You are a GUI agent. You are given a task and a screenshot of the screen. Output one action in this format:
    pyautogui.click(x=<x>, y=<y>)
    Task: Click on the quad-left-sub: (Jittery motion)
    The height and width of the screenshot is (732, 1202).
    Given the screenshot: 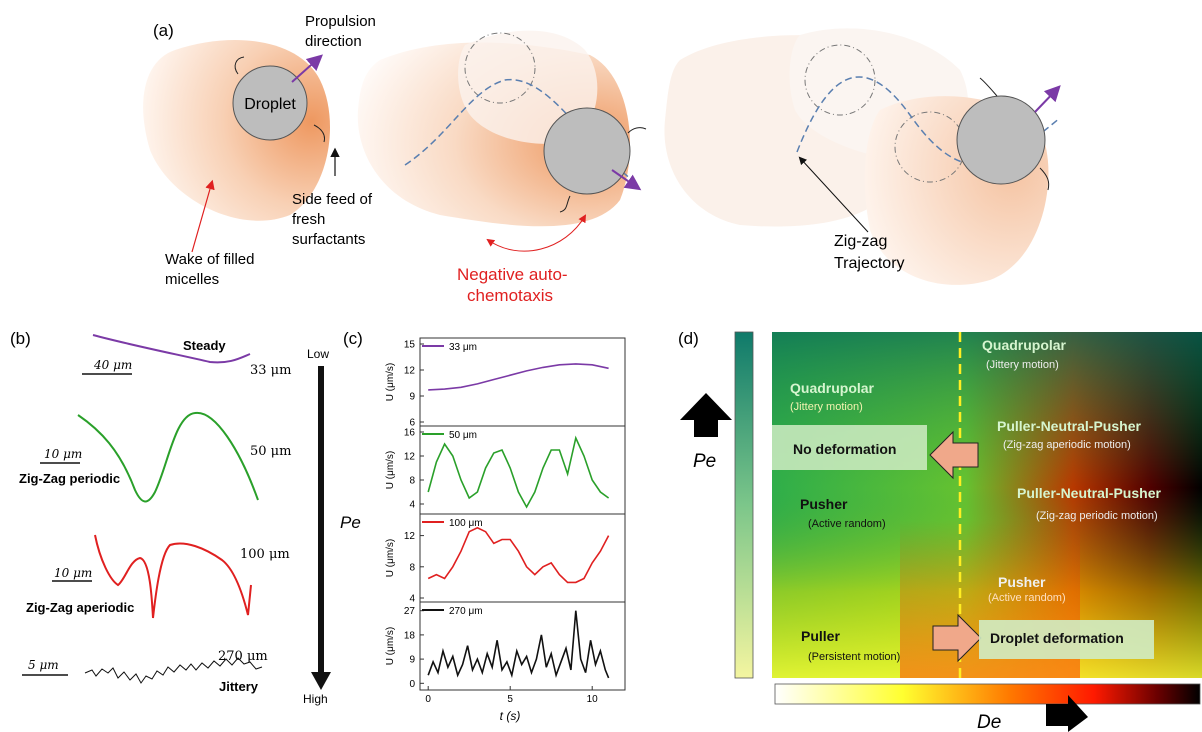 What is the action you would take?
    pyautogui.click(x=826, y=407)
    